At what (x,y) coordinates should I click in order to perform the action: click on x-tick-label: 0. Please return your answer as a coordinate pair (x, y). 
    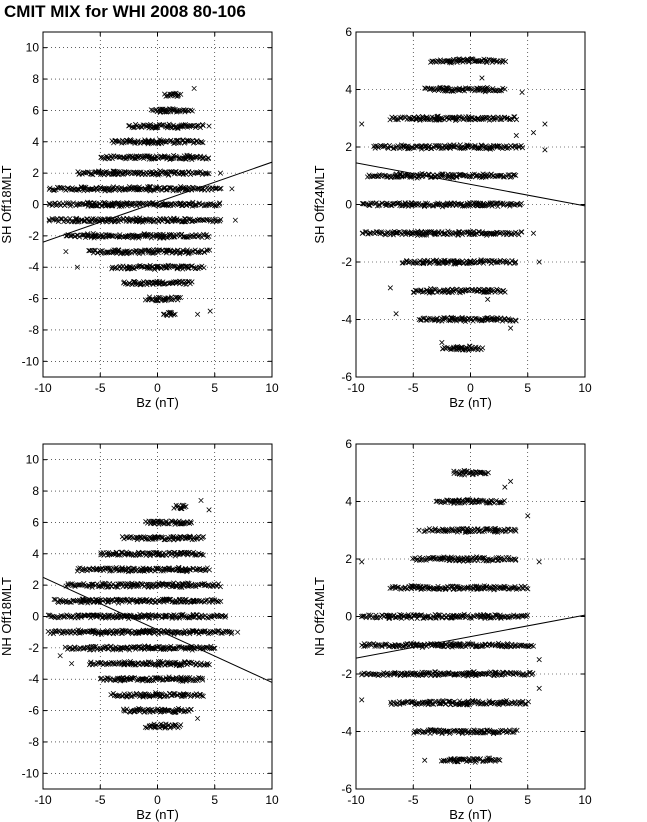
    Looking at the image, I should click on (157, 388).